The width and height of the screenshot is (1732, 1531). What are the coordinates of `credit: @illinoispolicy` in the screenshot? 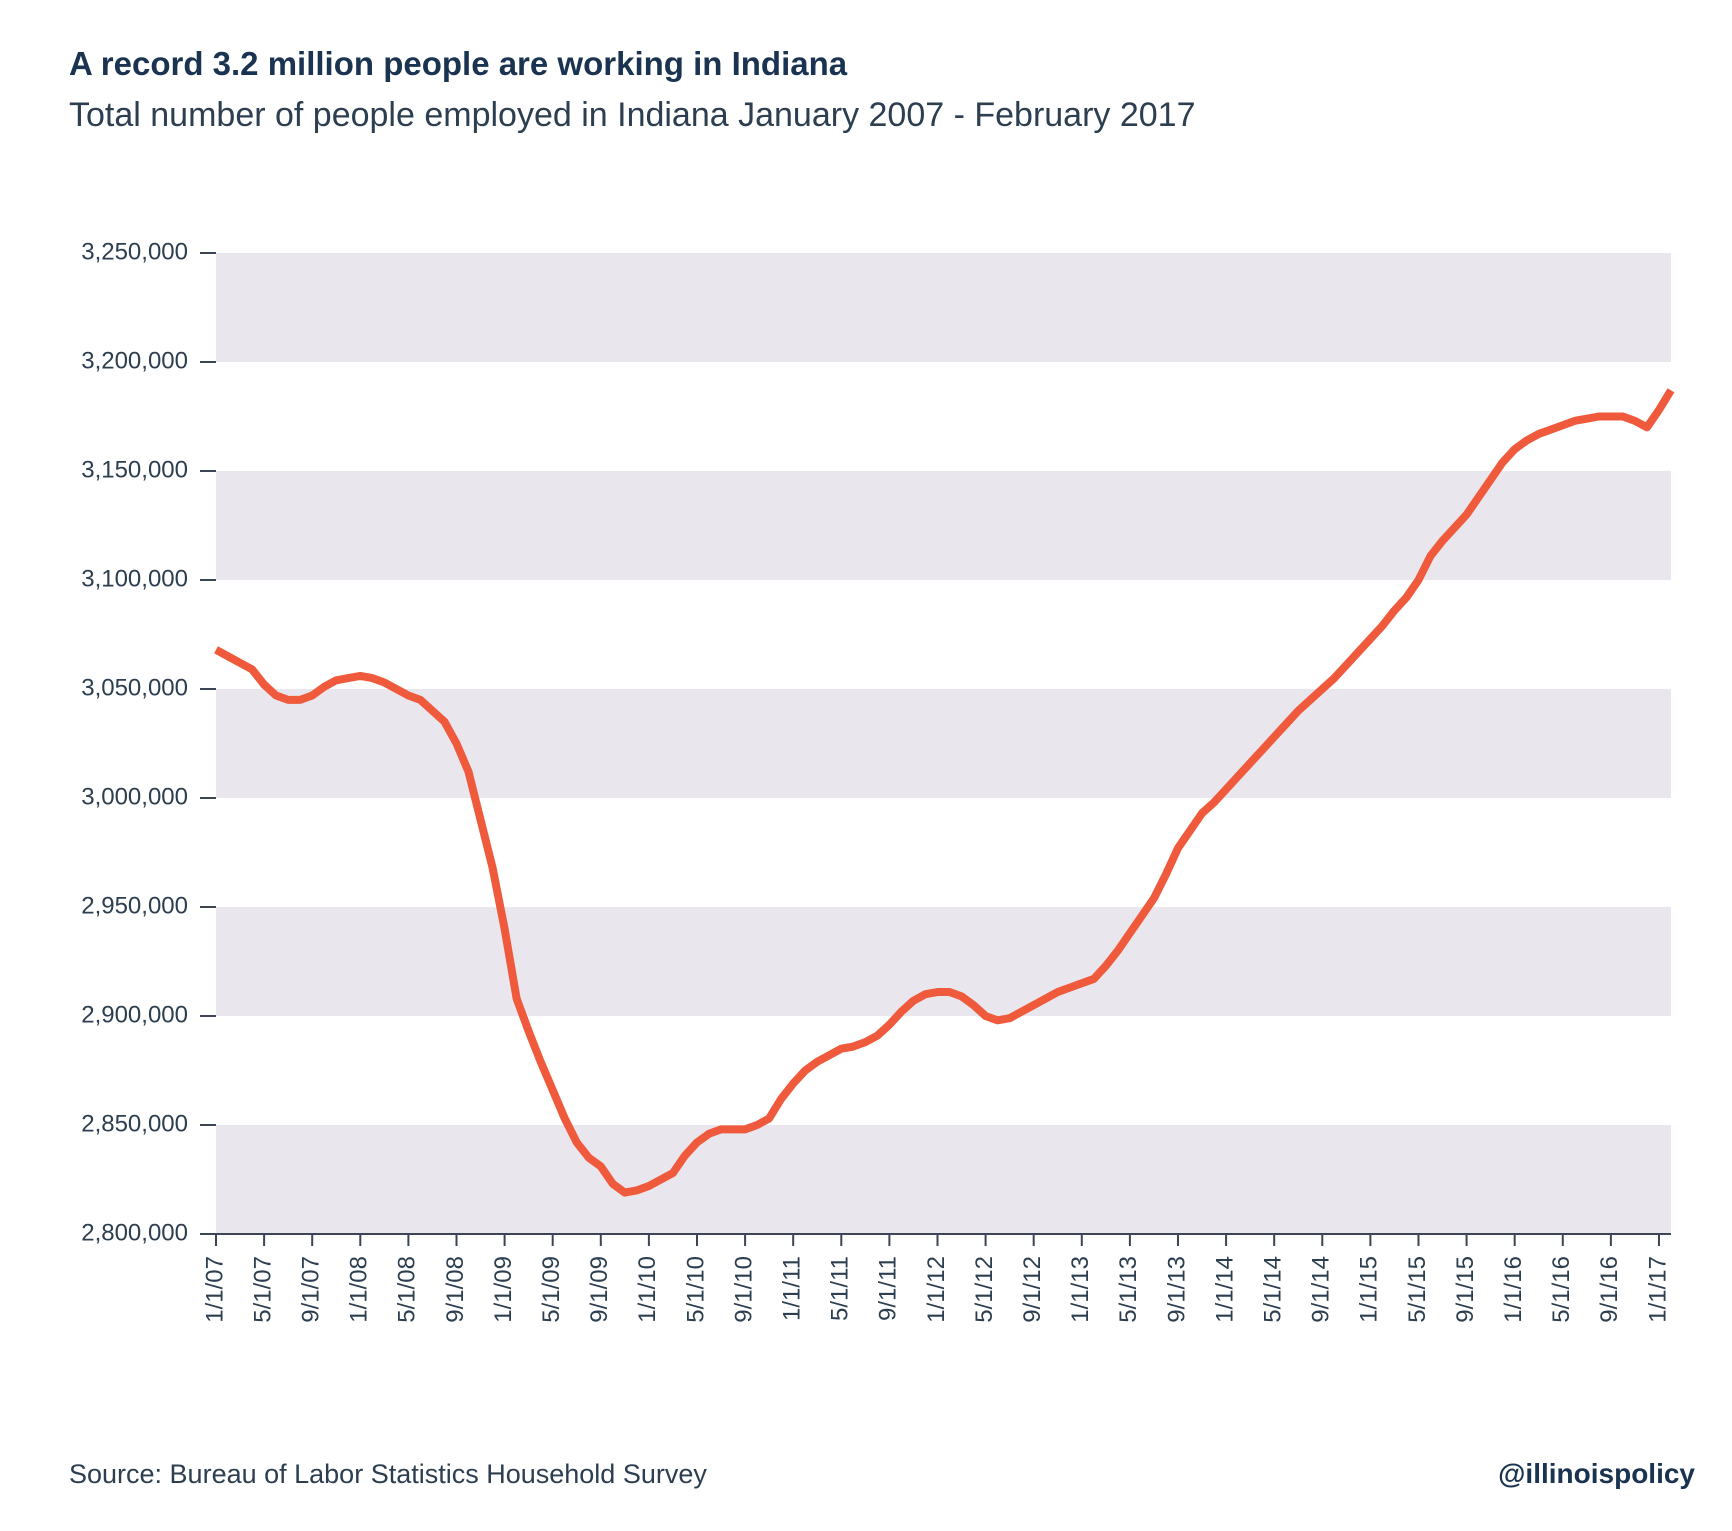 It's located at (1596, 1473).